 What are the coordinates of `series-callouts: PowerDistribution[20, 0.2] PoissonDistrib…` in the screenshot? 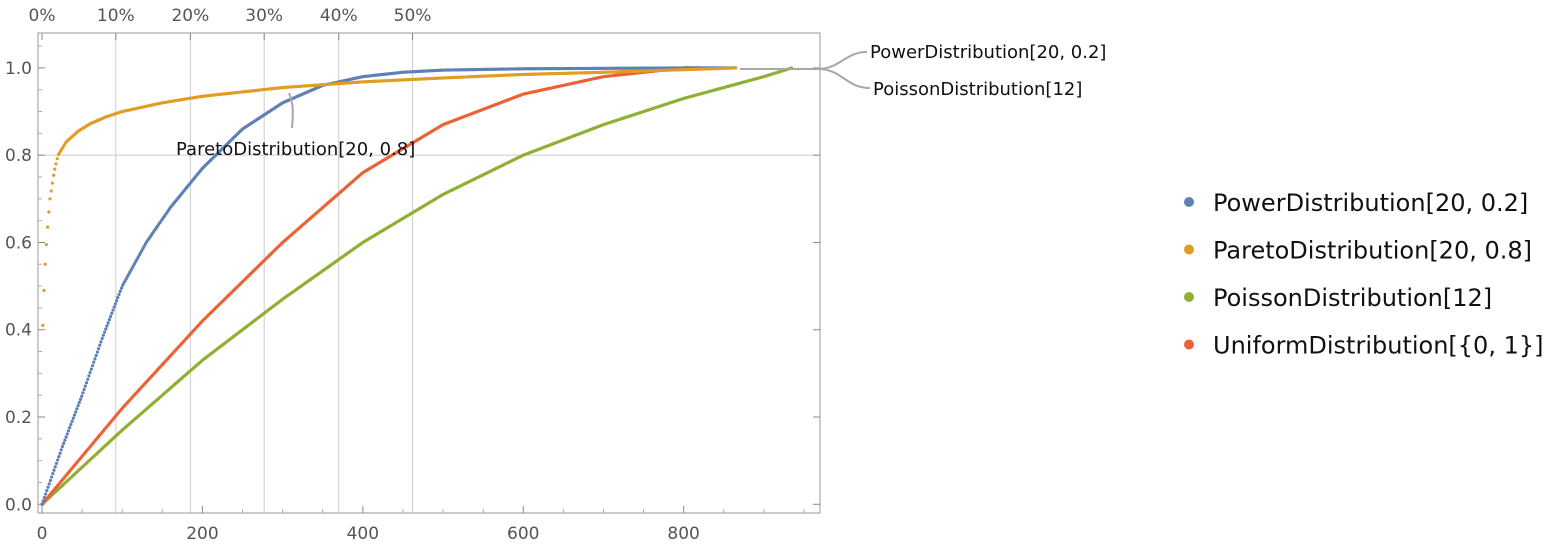 It's located at (641, 101).